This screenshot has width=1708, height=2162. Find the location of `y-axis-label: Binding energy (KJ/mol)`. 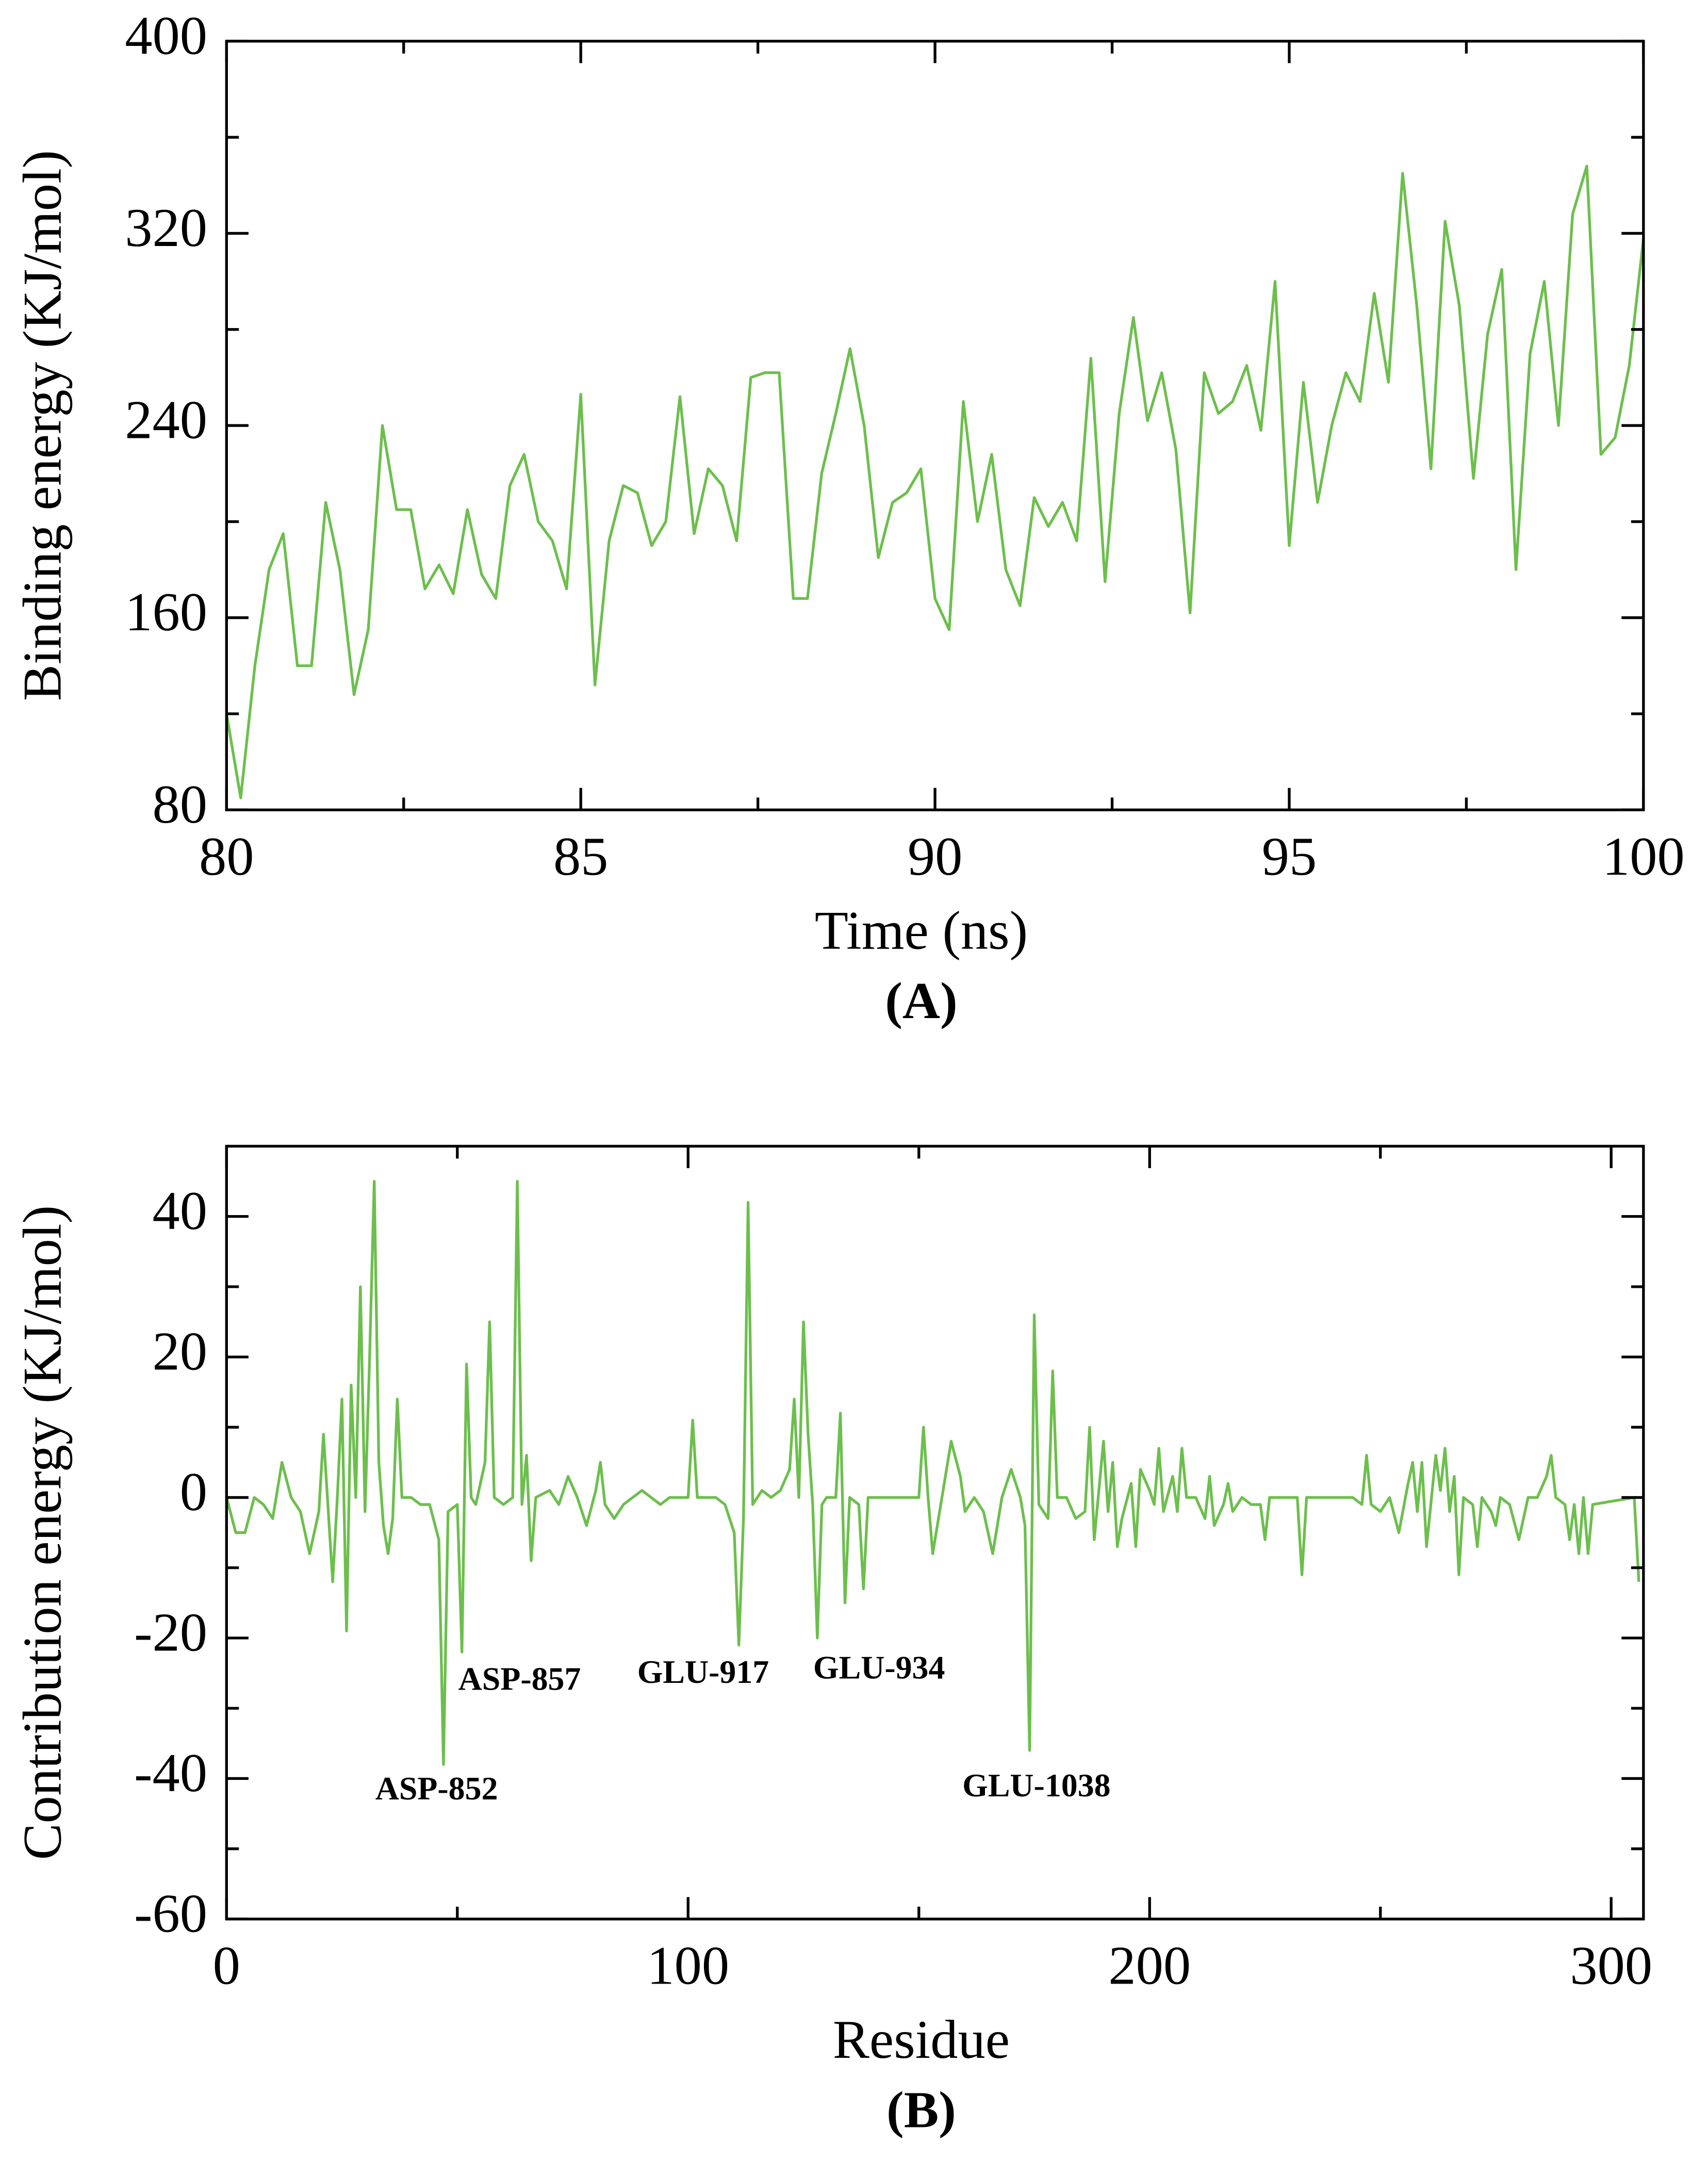

y-axis-label: Binding energy (KJ/mol) is located at coordinates (42, 425).